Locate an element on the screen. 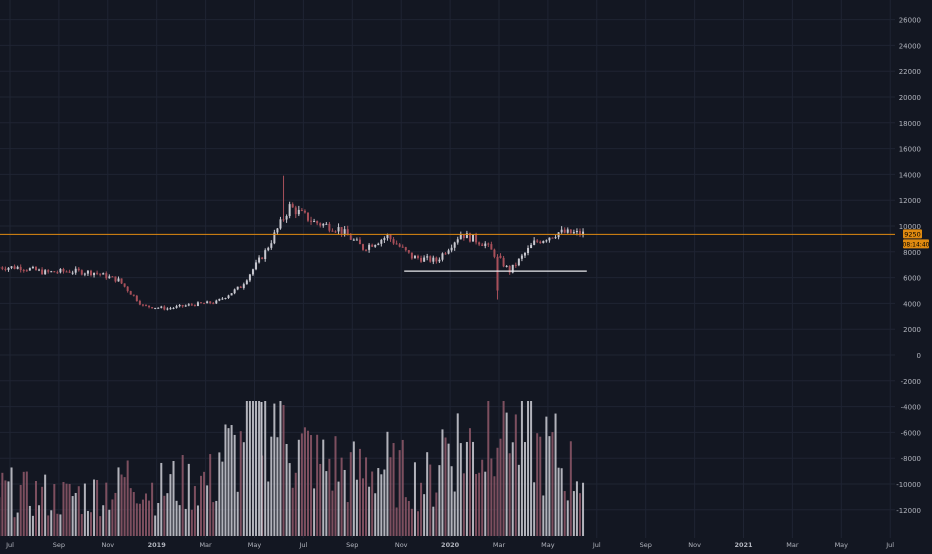  y-tick-label: -4000 is located at coordinates (911, 408).